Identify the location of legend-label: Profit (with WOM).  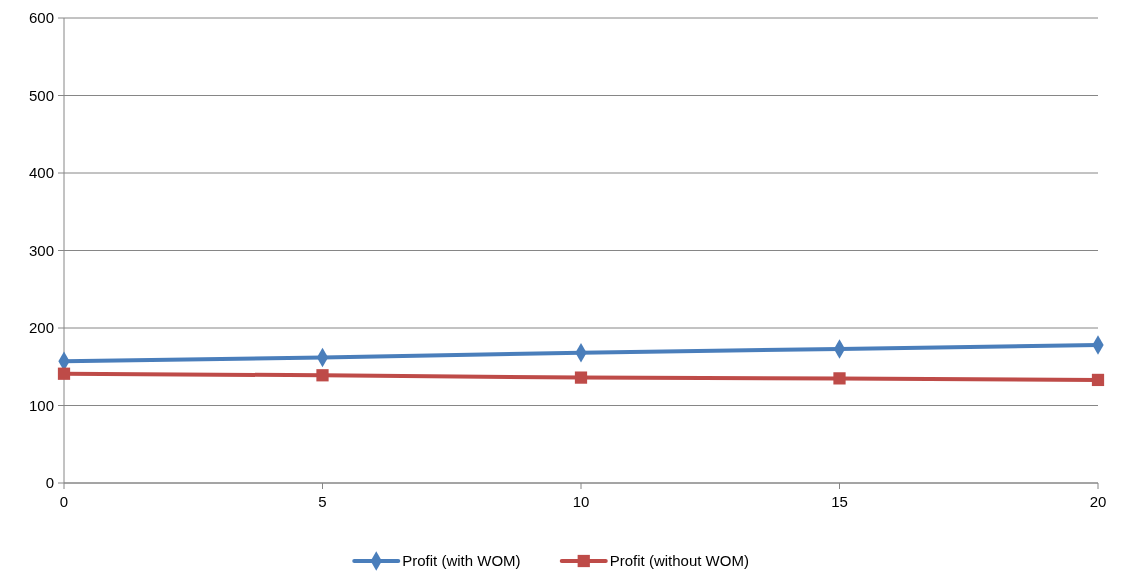
(461, 560).